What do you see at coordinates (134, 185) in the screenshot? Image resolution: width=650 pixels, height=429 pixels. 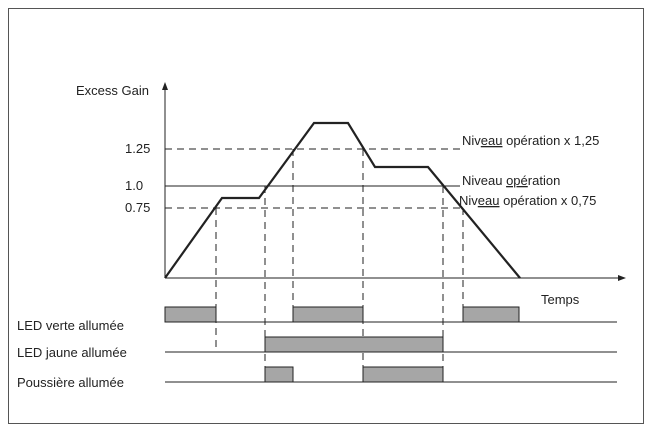 I see `level-value-100: 1.0` at bounding box center [134, 185].